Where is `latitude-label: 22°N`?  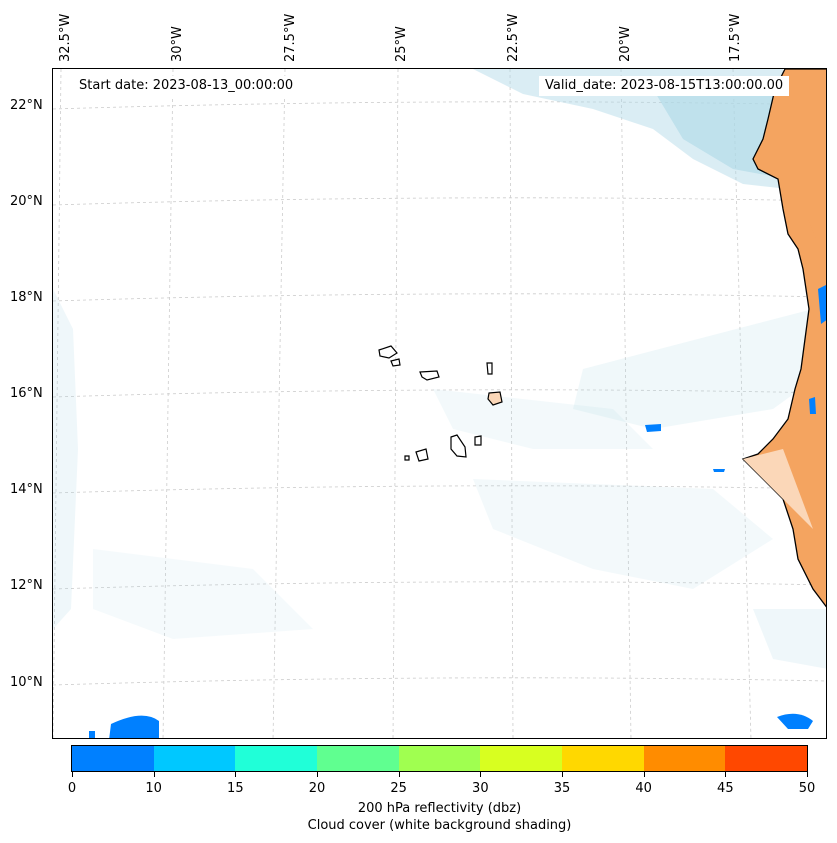 latitude-label: 22°N is located at coordinates (26, 105).